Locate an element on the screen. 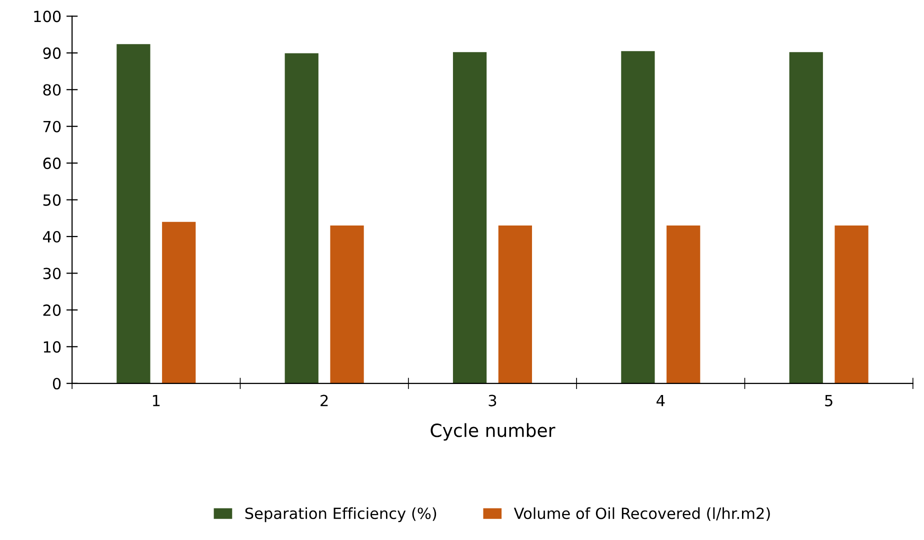 This screenshot has height=540, width=924. y-tick-label: 10 is located at coordinates (52, 347).